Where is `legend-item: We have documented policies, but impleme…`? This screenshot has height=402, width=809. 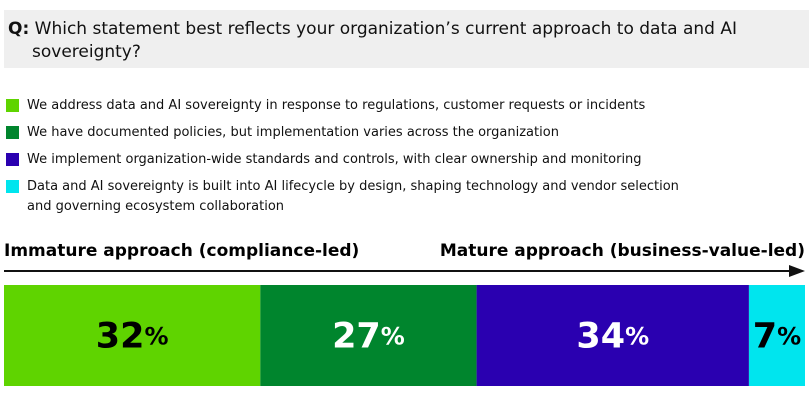
legend-item: We have documented policies, but impleme… is located at coordinates (351, 133).